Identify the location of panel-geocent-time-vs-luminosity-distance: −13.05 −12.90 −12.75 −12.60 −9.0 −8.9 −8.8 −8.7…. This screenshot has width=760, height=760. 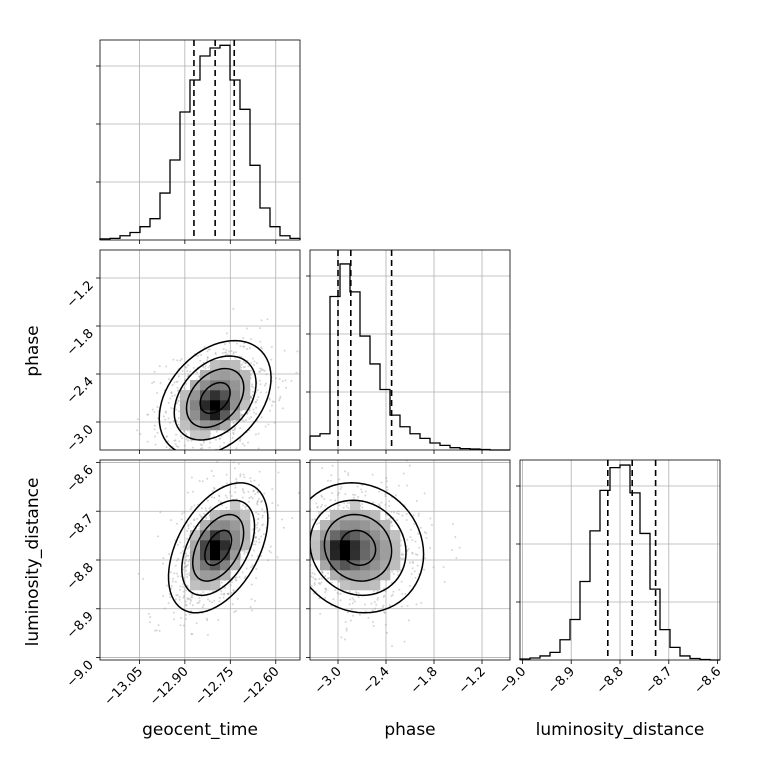
(182, 574).